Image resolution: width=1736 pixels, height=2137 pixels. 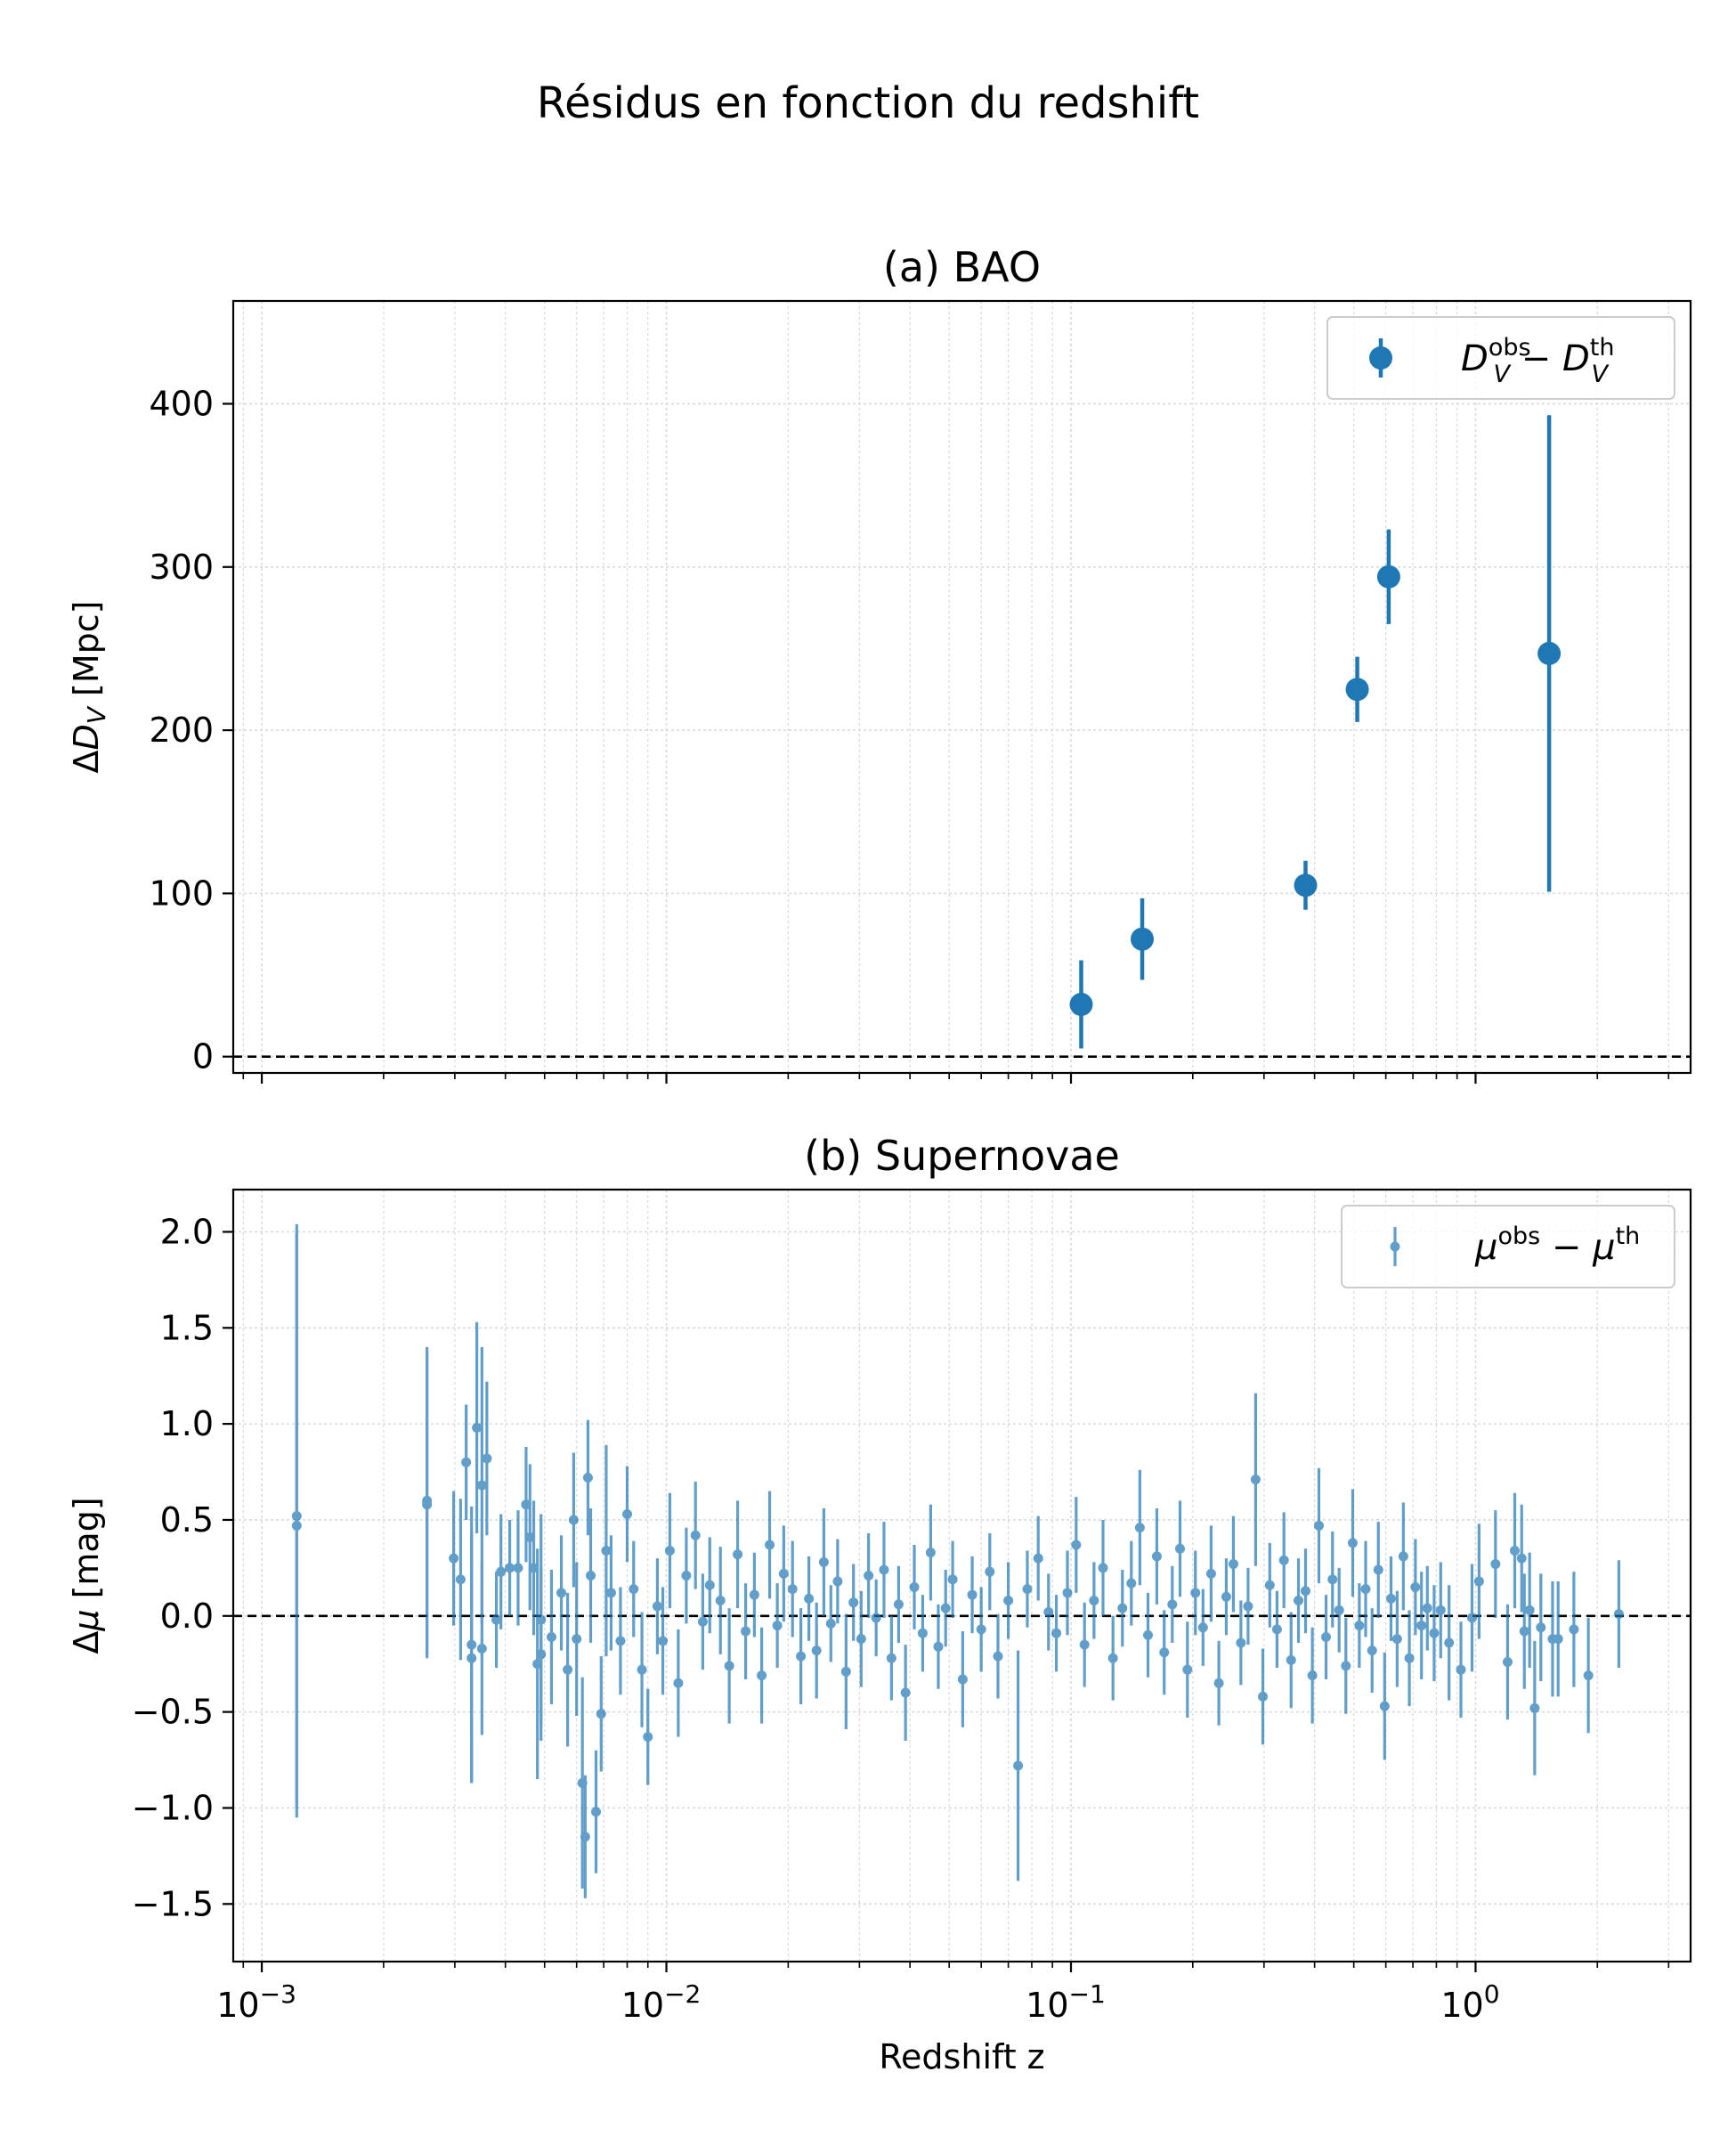 What do you see at coordinates (1066, 2002) in the screenshot?
I see `x-tick-label: 10⁻¹` at bounding box center [1066, 2002].